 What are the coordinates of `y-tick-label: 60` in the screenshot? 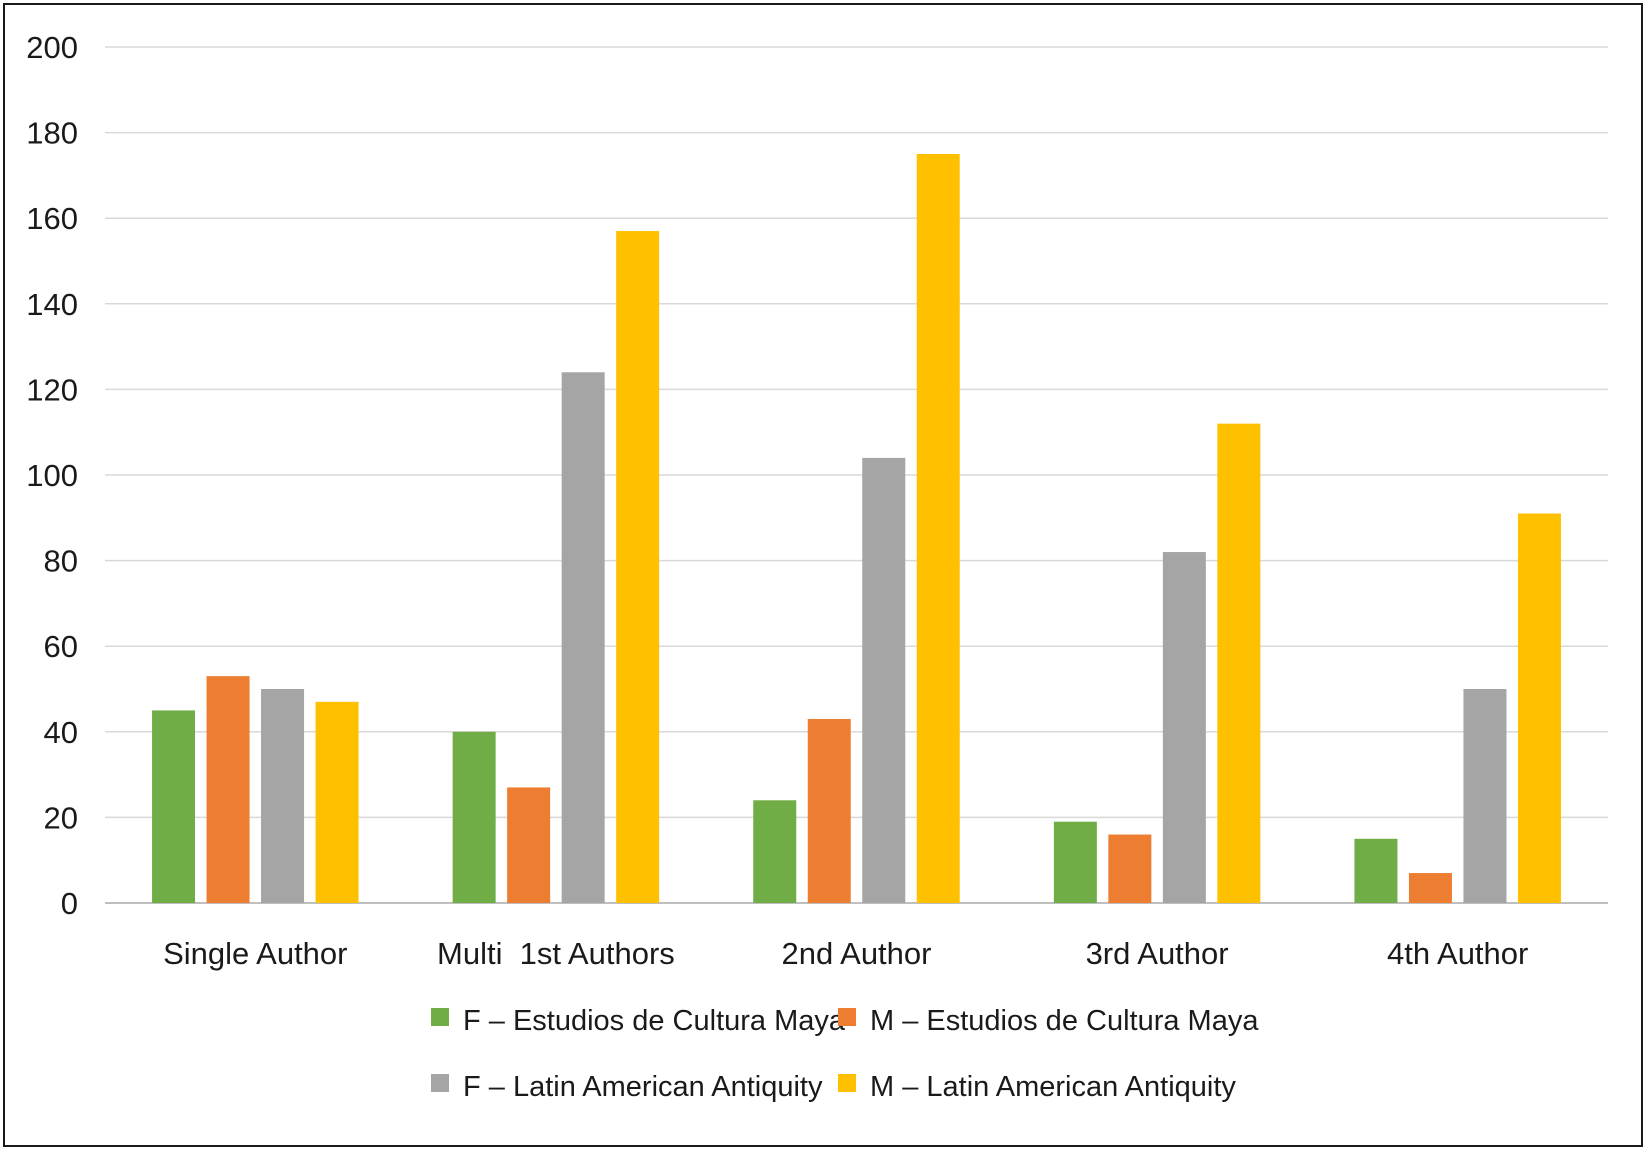 It's located at (61, 646).